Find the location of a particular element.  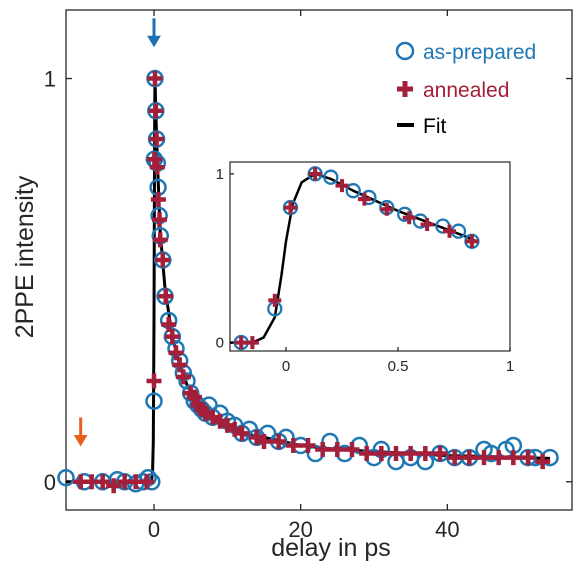

legend: as-prepared annealed Fit is located at coordinates (465, 89).